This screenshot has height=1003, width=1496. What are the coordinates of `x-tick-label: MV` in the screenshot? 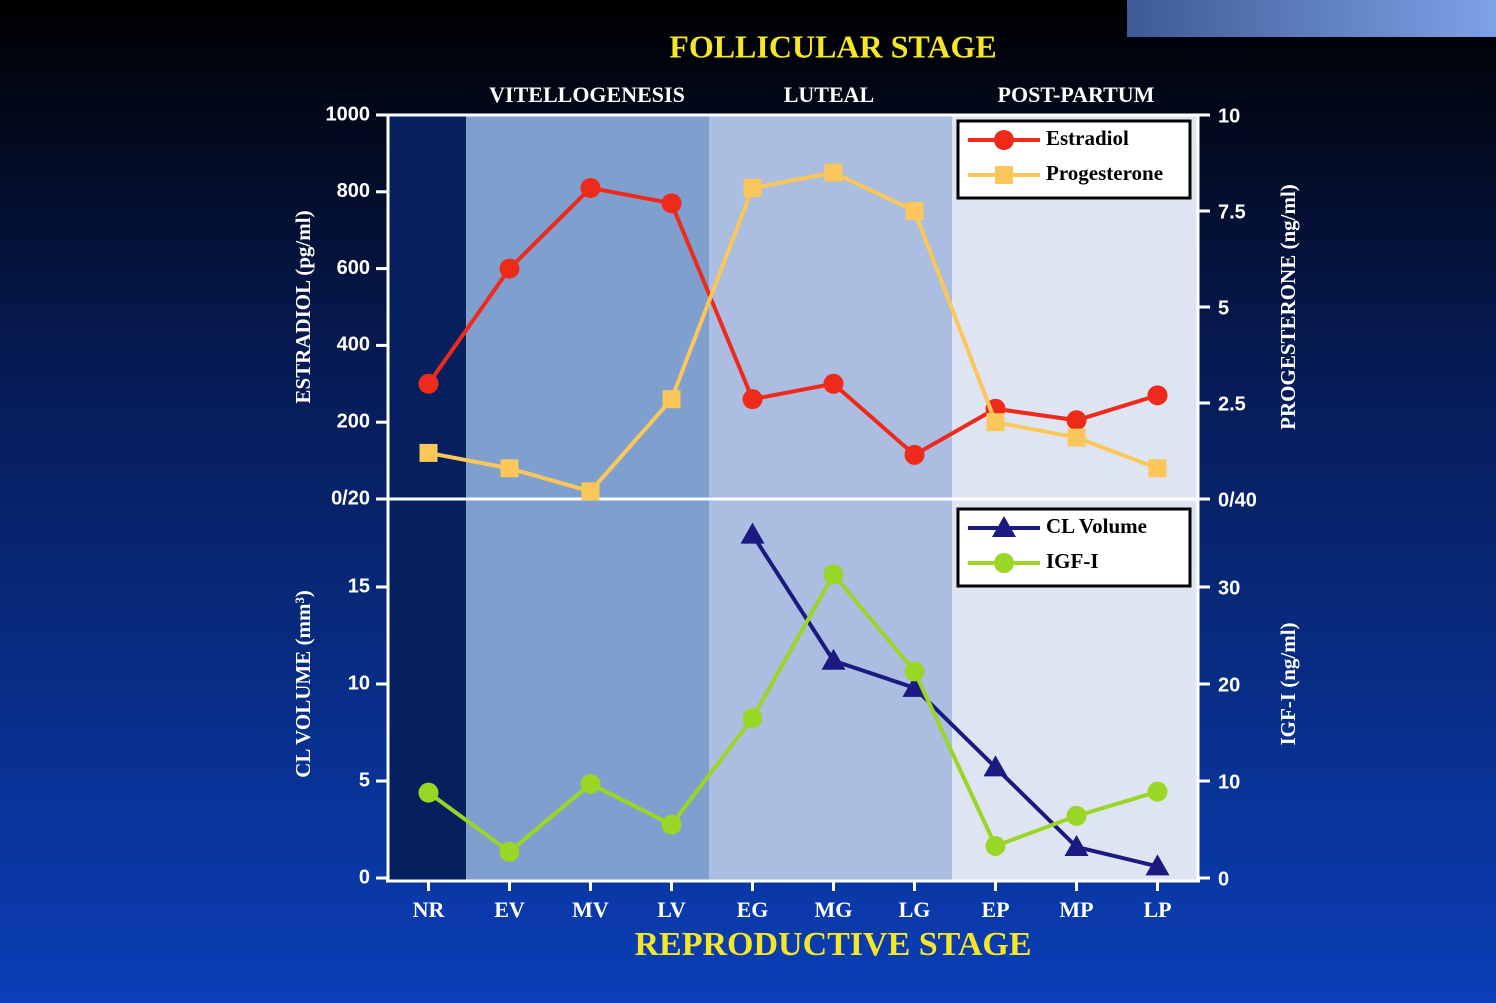 It's located at (590, 909).